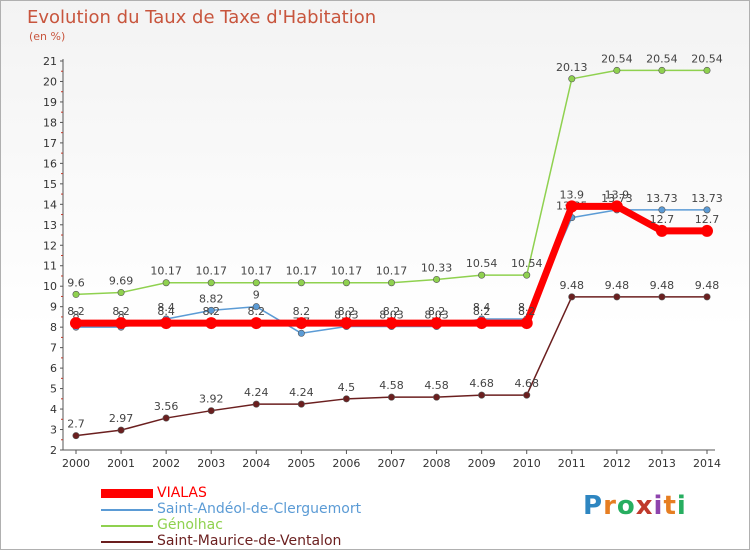 The width and height of the screenshot is (750, 550). What do you see at coordinates (50, 184) in the screenshot?
I see `y-tick-label: 15` at bounding box center [50, 184].